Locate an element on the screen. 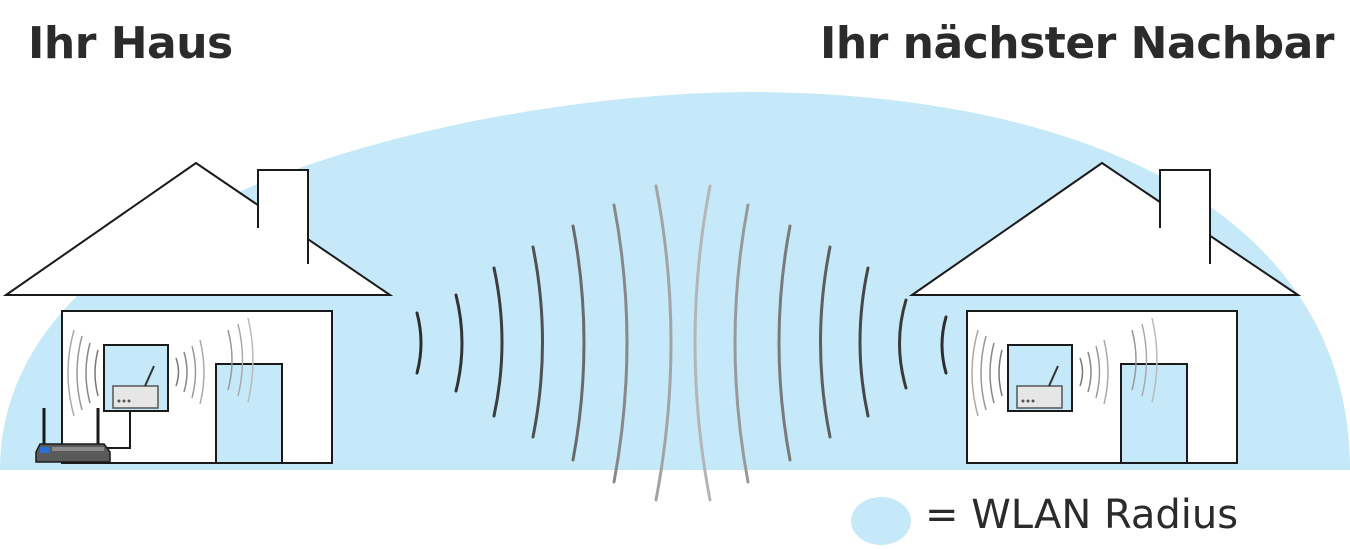 Image resolution: width=1350 pixels, height=549 pixels. indoor-waves-left is located at coordinates (160, 367).